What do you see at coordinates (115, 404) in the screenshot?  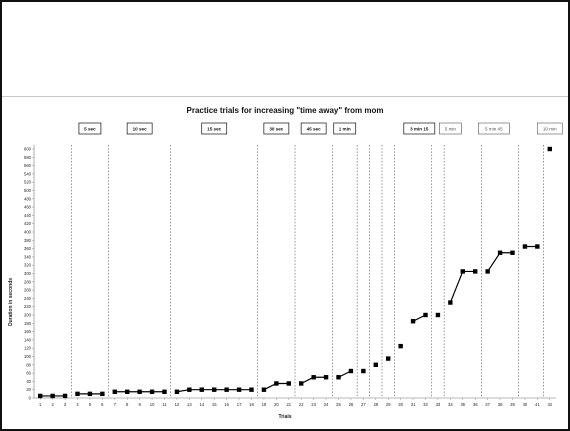 I see `x-tick-label: 7` at bounding box center [115, 404].